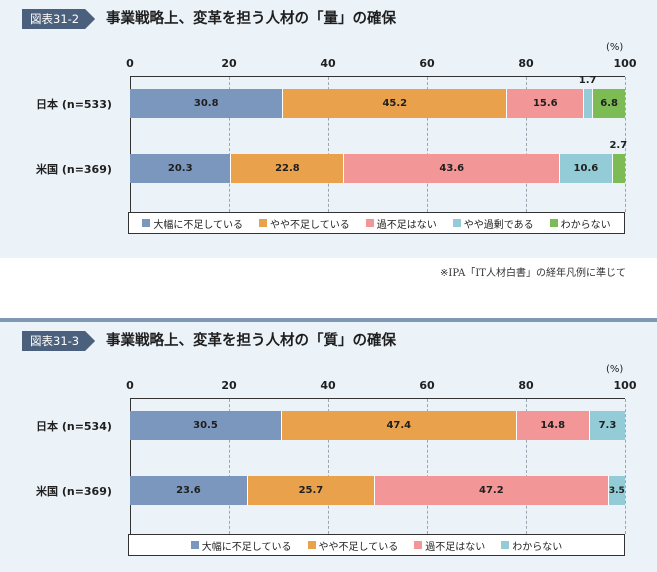 Image resolution: width=657 pixels, height=572 pixels. I want to click on data-label: 23.6, so click(188, 490).